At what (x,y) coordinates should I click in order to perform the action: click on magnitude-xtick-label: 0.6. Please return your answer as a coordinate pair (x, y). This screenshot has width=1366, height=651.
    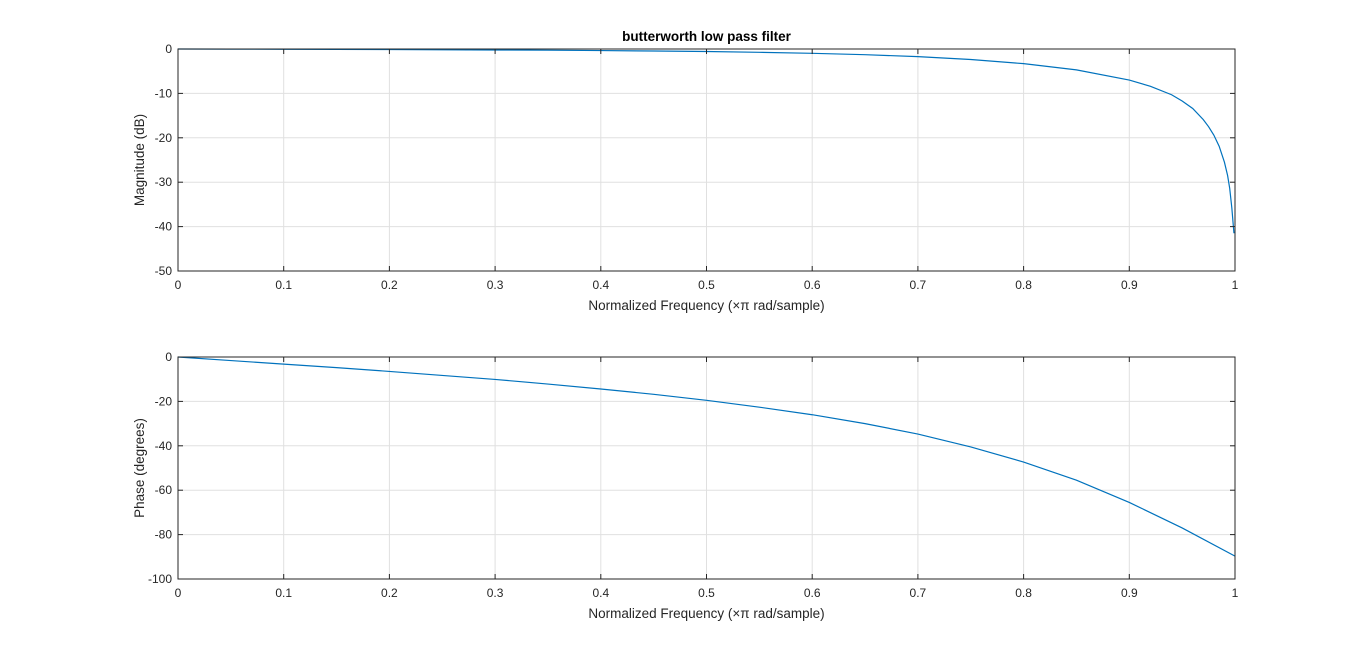
    Looking at the image, I should click on (812, 285).